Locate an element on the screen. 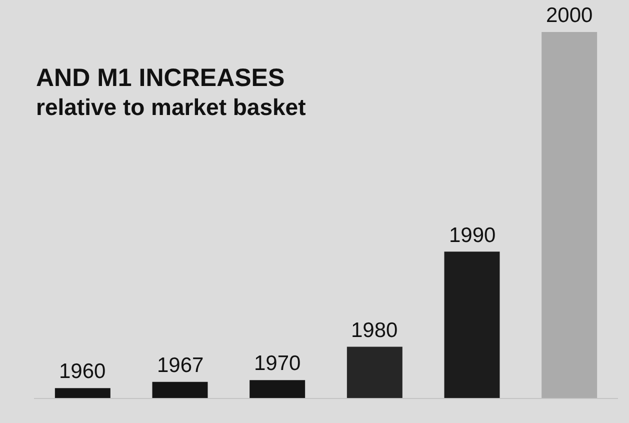  x-tick-label: 1970 is located at coordinates (277, 363).